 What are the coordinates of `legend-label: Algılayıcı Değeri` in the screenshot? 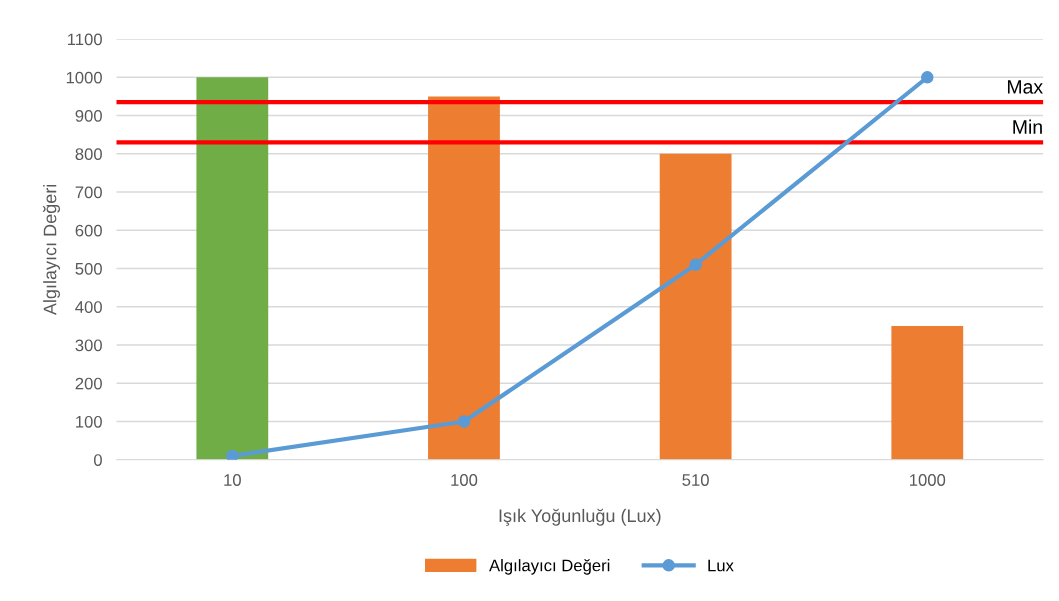 It's located at (549, 566).